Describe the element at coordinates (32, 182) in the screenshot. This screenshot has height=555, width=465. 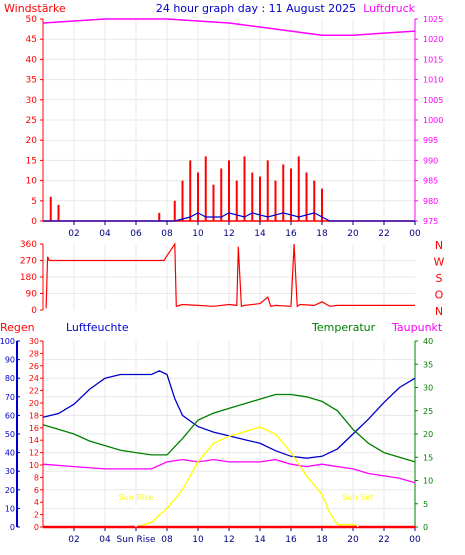
I see `windstaerke-tick-label: 10` at that location.